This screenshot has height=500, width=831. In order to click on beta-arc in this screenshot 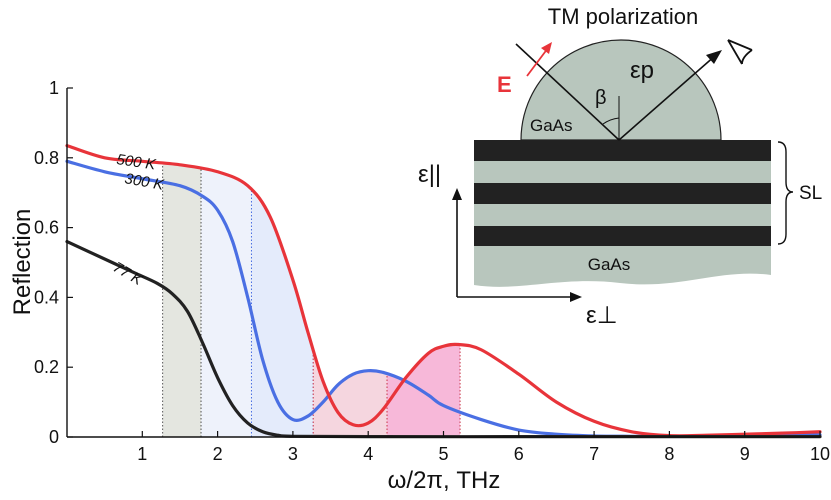, I will do `click(611, 121)`.